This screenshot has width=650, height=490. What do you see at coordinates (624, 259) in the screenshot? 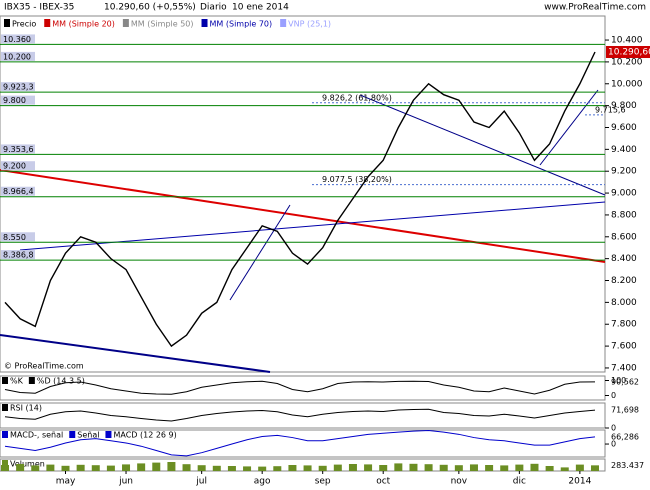
I see `y-tick-label: 8.400` at bounding box center [624, 259].